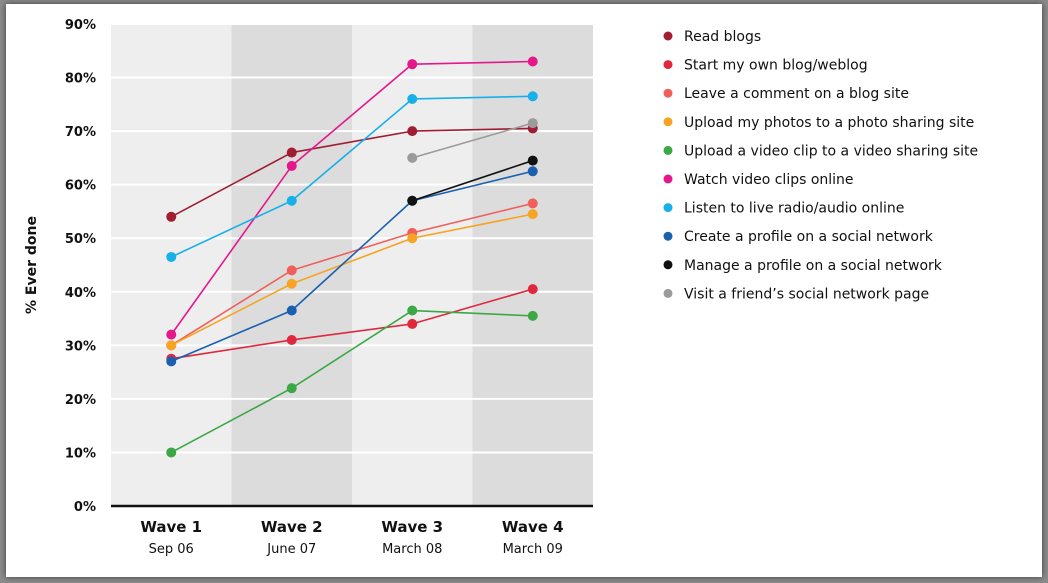 The height and width of the screenshot is (583, 1048). Describe the element at coordinates (80, 346) in the screenshot. I see `y-tick-label: 30%` at that location.